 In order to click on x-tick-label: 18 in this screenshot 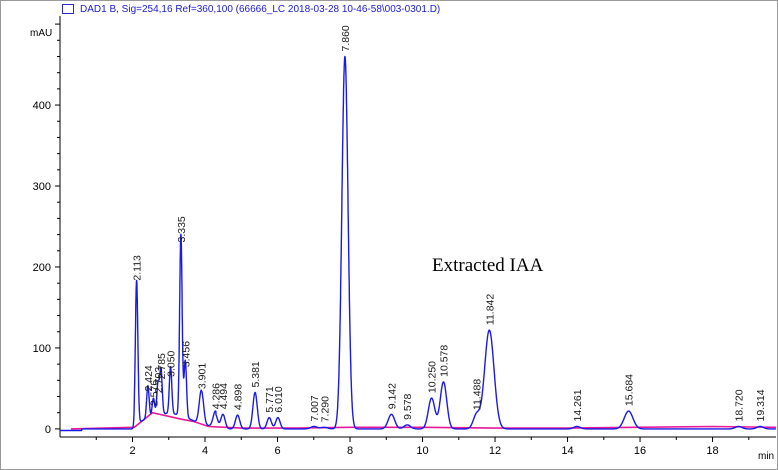, I will do `click(712, 451)`.